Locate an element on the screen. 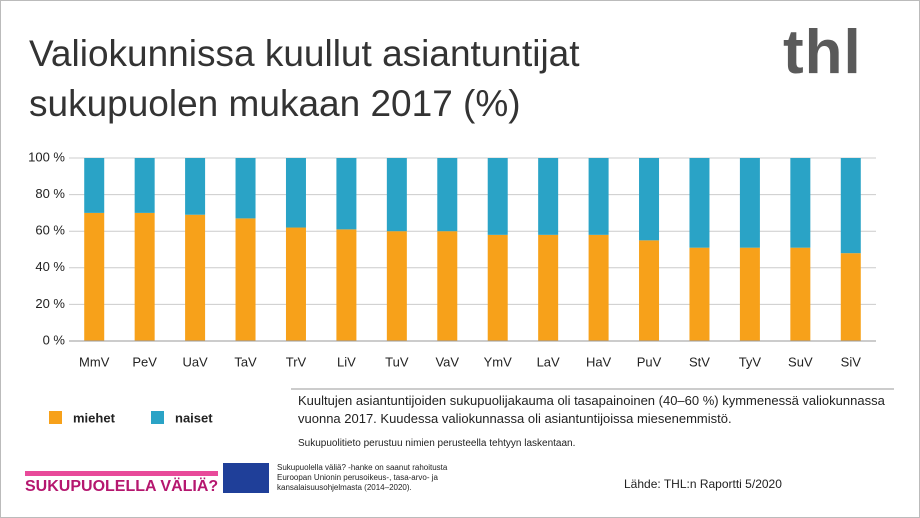 This screenshot has height=518, width=920. eu-flag is located at coordinates (246, 478).